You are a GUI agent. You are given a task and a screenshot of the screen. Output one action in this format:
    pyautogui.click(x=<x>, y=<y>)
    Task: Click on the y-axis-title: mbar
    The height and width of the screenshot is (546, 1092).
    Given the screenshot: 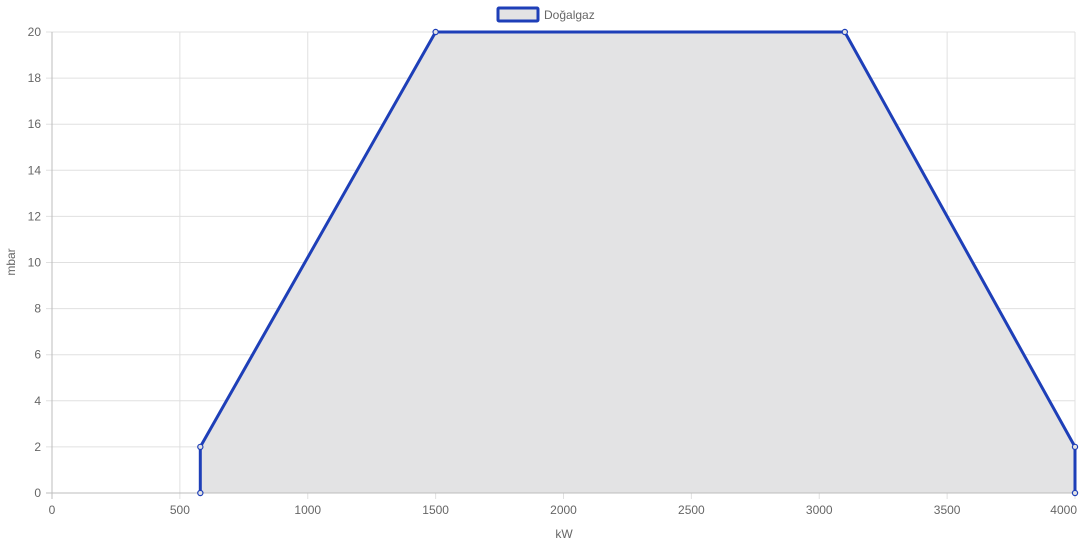 What is the action you would take?
    pyautogui.click(x=11, y=261)
    